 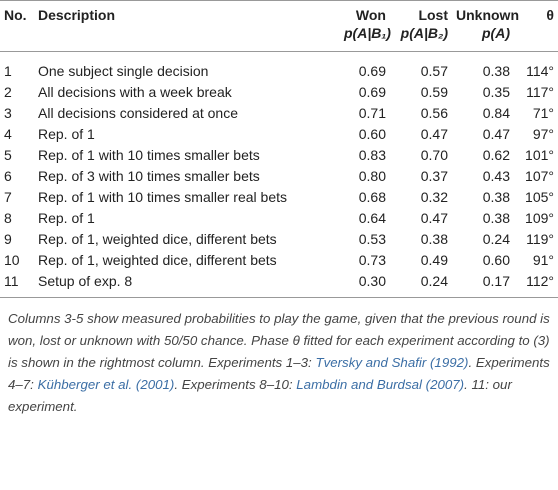 I want to click on table-cell: 107°, so click(x=539, y=175).